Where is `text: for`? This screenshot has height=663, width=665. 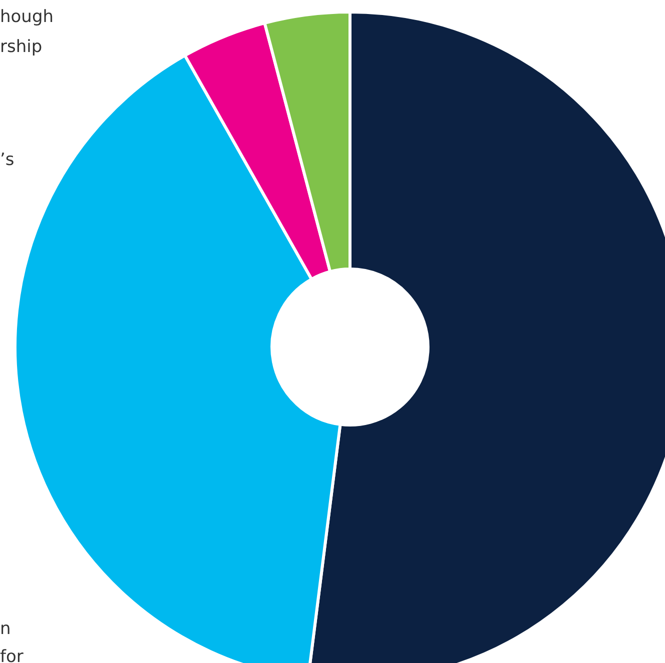
text: for is located at coordinates (12, 655).